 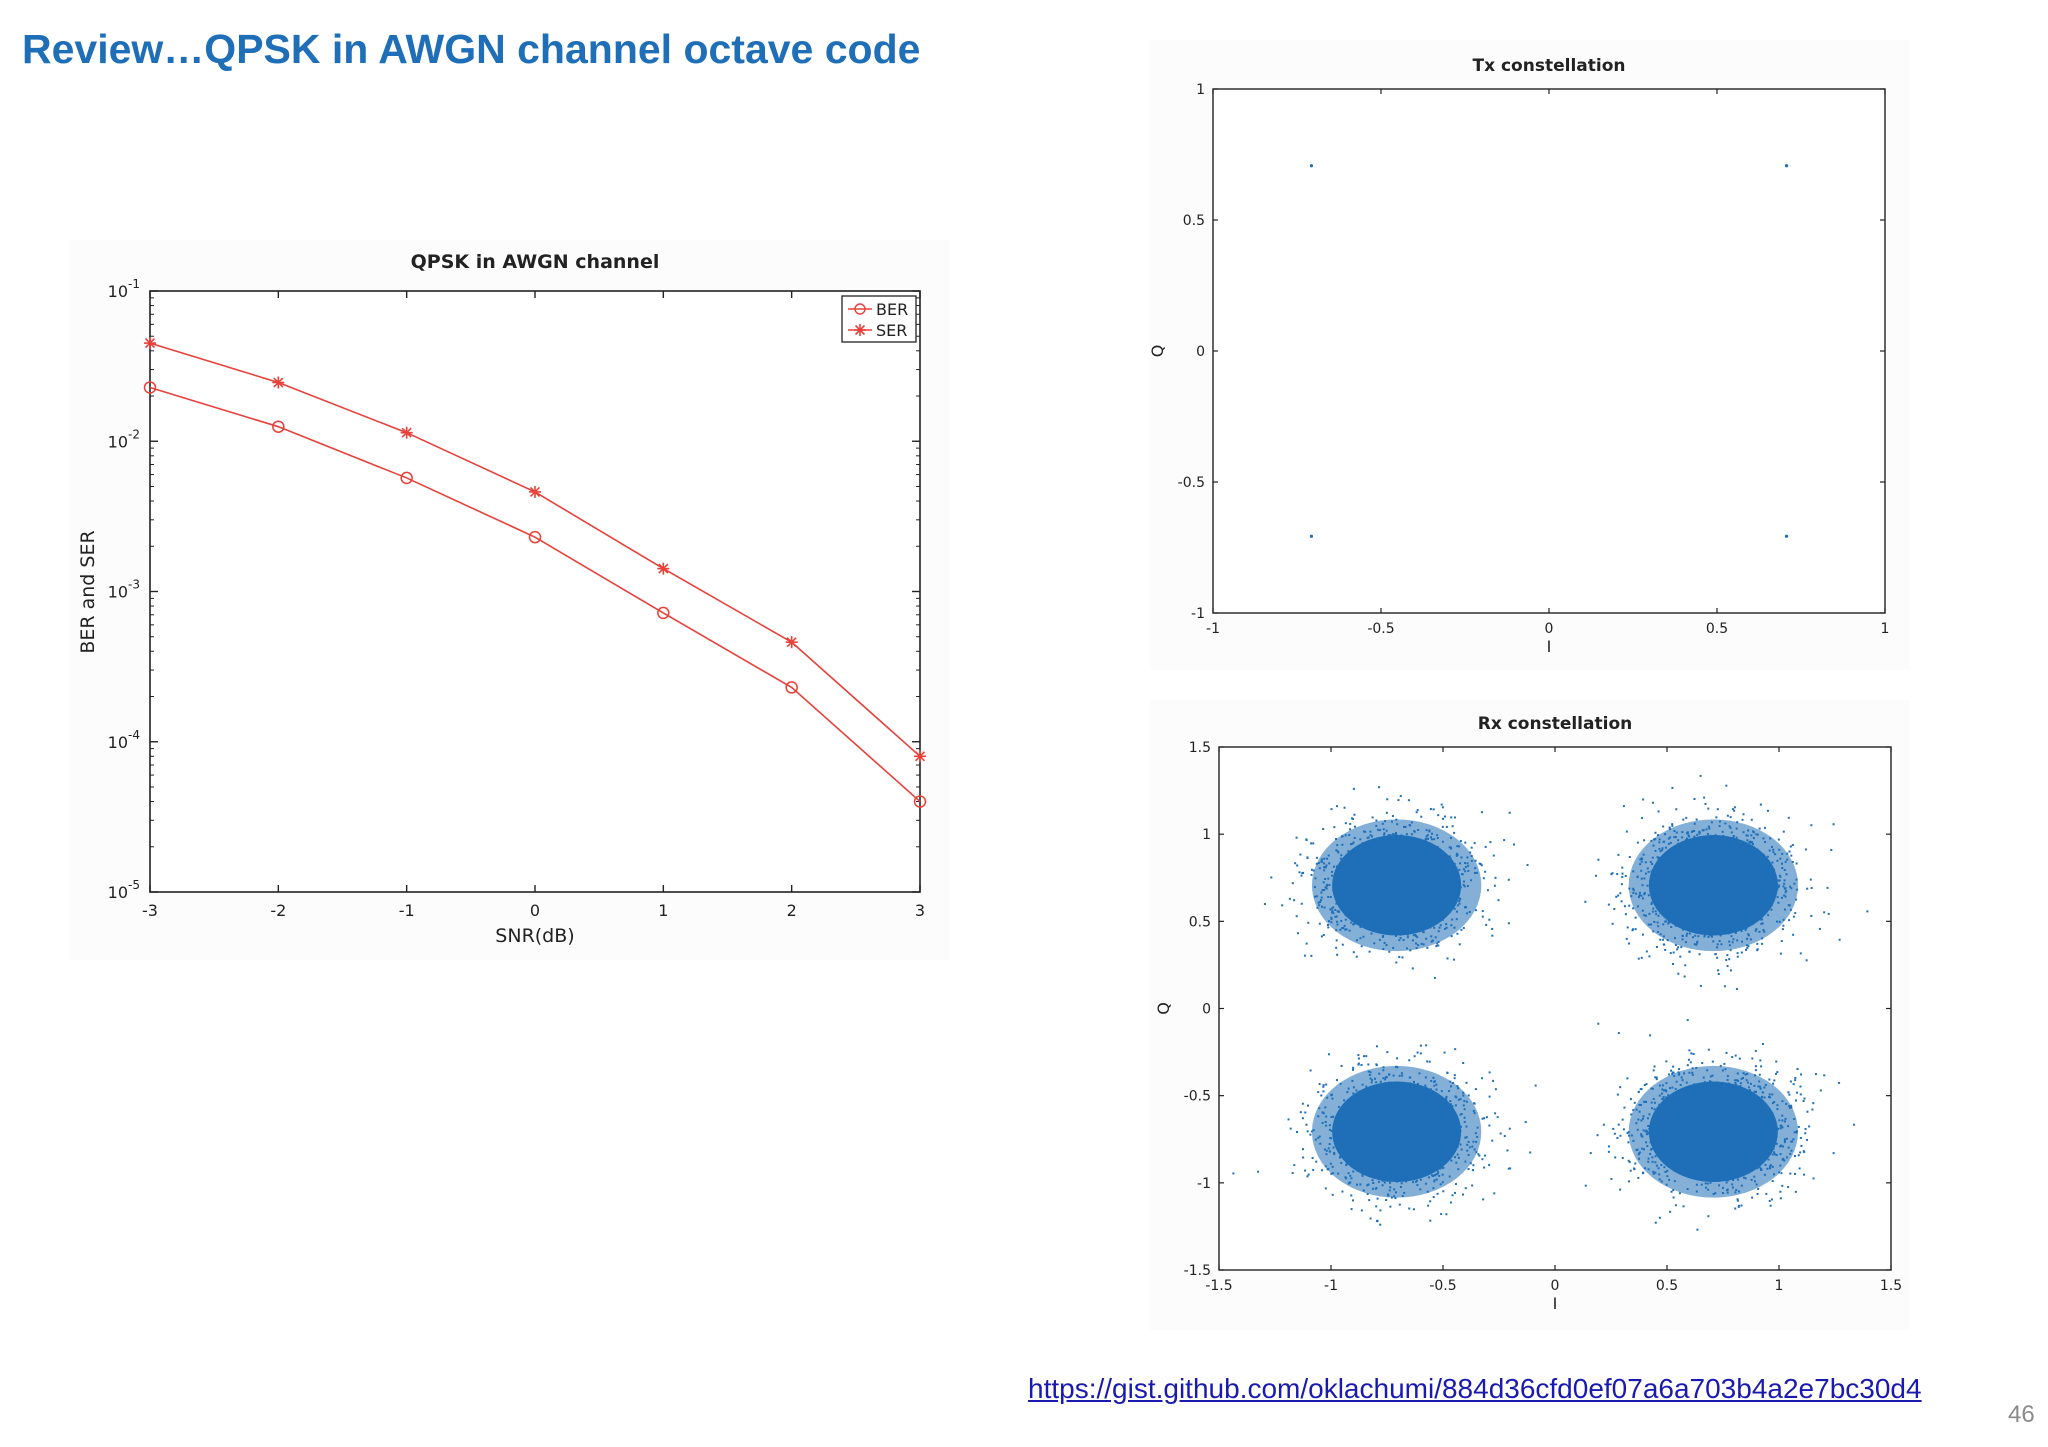 What do you see at coordinates (860, 309) in the screenshot?
I see `legend-ber-marker` at bounding box center [860, 309].